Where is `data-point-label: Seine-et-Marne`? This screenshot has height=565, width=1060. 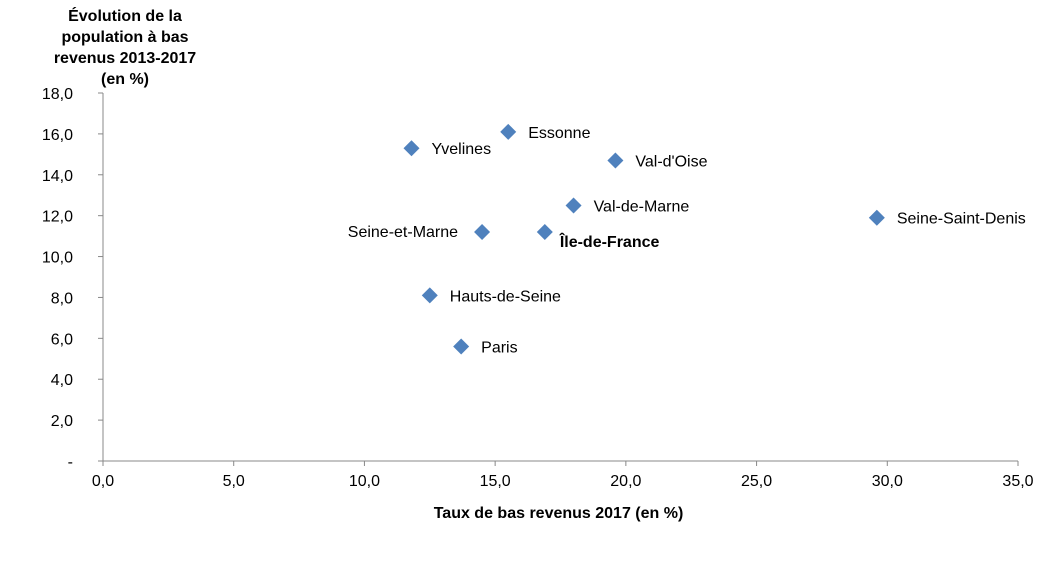
data-point-label: Seine-et-Marne is located at coordinates (403, 232).